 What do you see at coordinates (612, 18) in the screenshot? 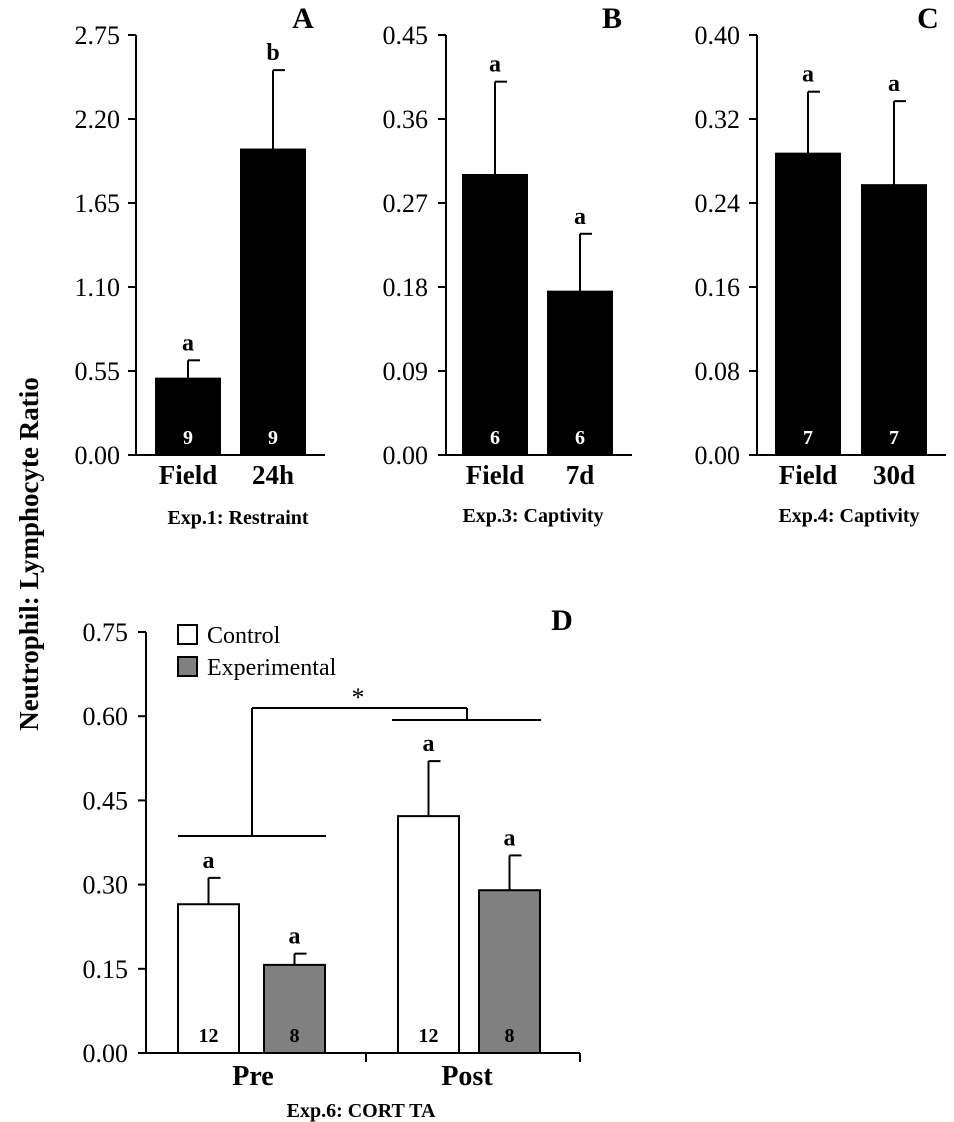
I see `panel-letter: B` at bounding box center [612, 18].